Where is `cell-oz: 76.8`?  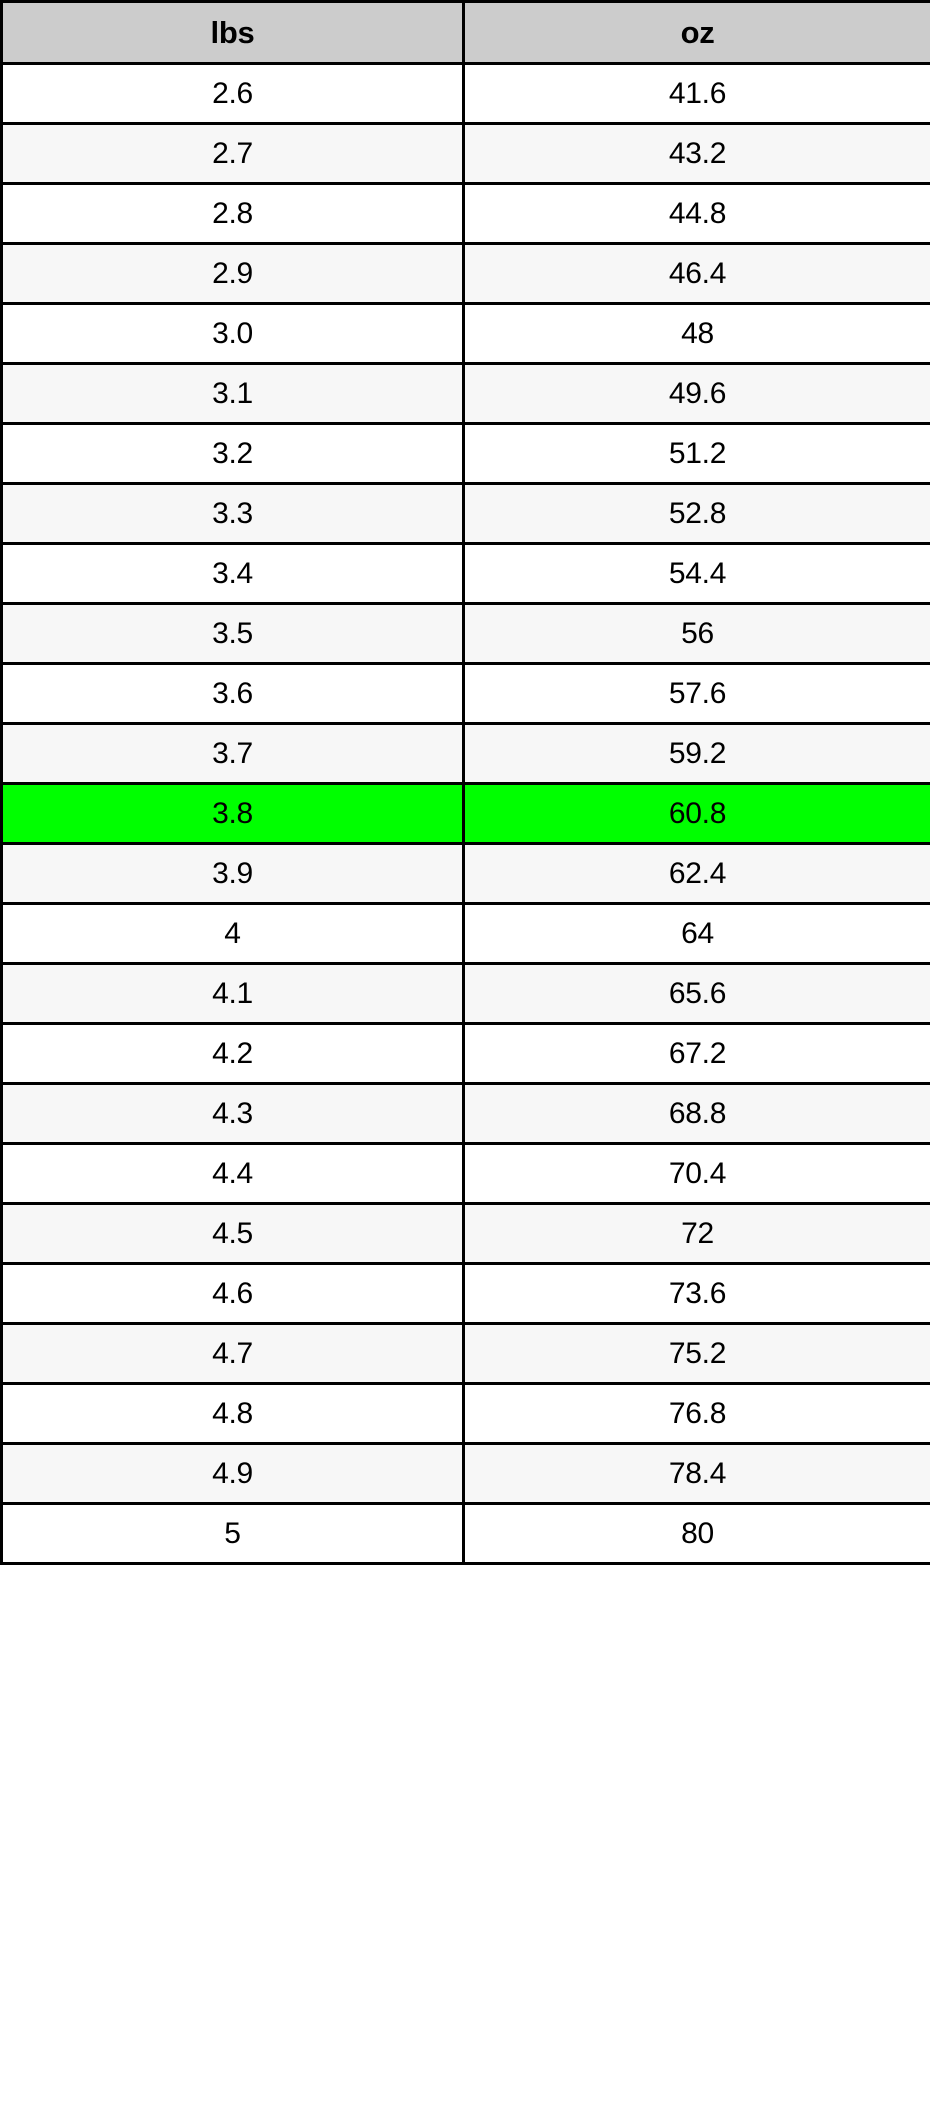 cell-oz: 76.8 is located at coordinates (696, 1413).